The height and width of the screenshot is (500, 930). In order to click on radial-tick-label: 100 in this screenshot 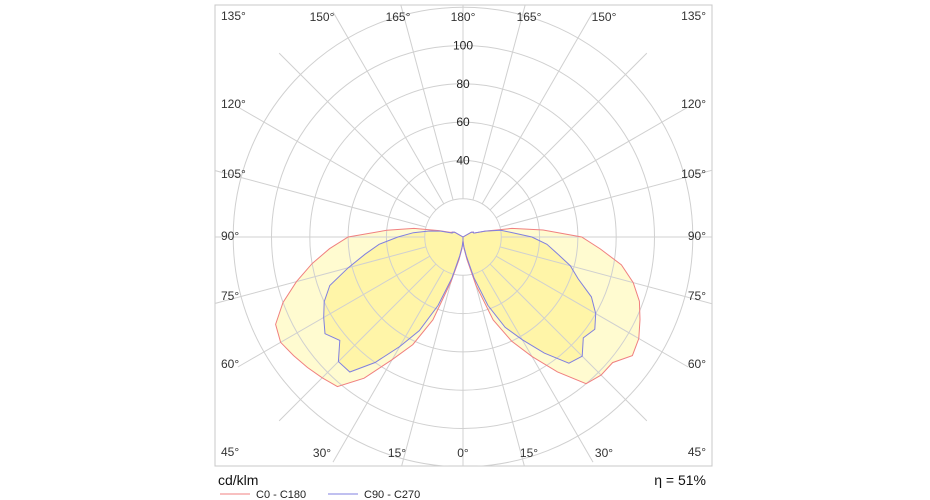, I will do `click(463, 46)`.